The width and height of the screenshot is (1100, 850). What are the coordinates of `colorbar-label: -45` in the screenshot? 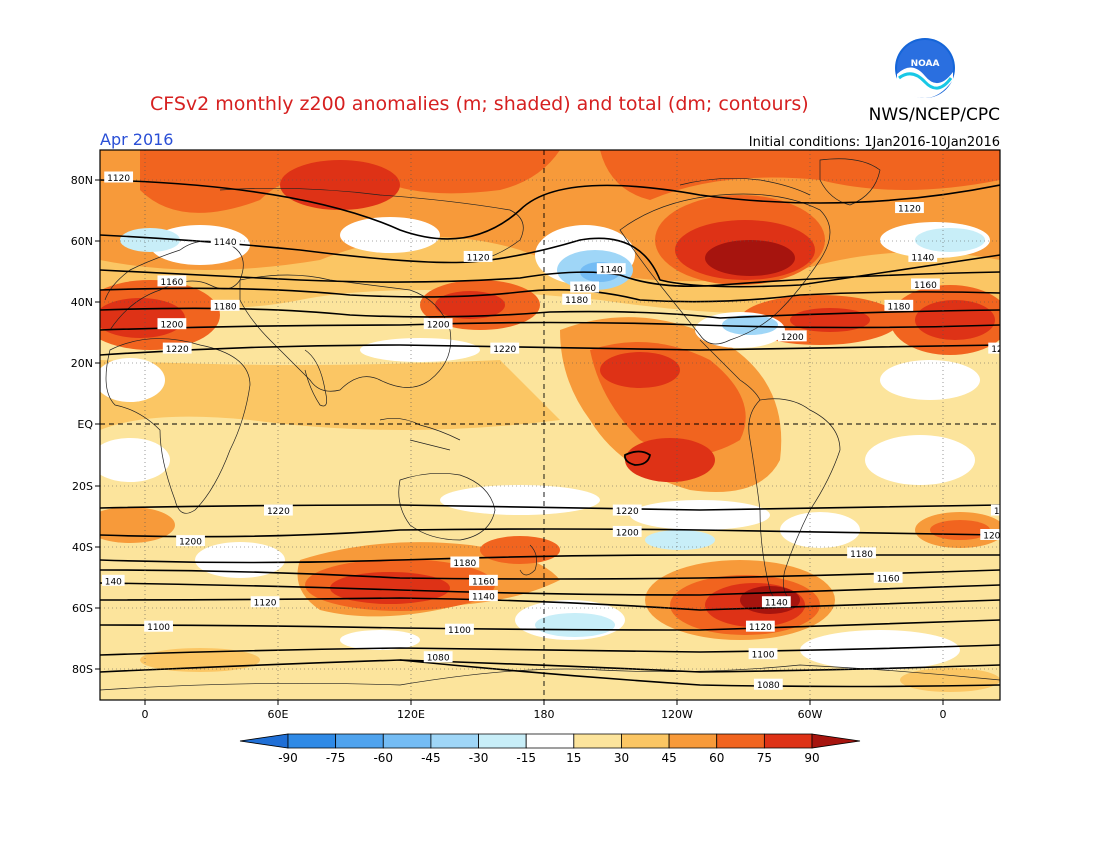 It's located at (431, 758).